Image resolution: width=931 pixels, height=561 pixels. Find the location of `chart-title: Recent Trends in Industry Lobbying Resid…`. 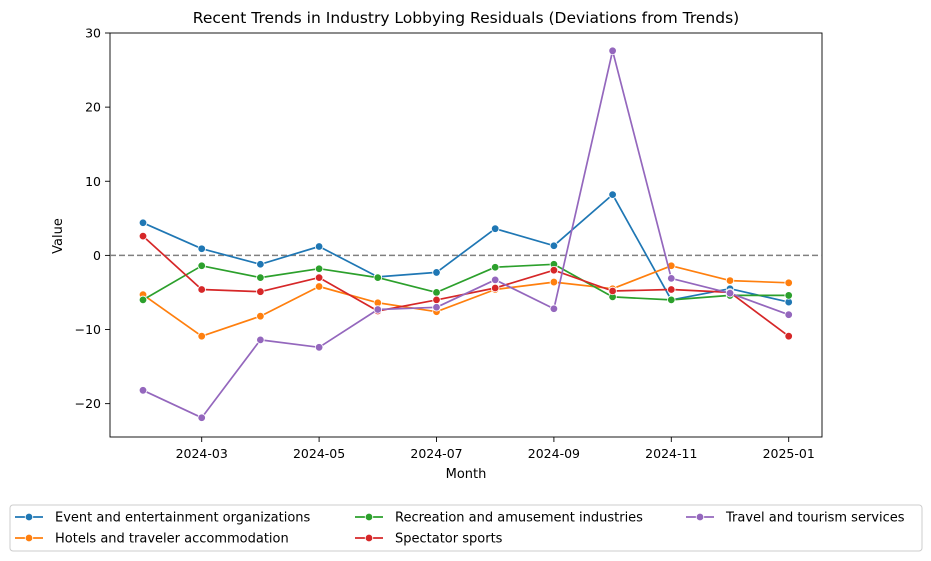

chart-title: Recent Trends in Industry Lobbying Resid… is located at coordinates (466, 18).